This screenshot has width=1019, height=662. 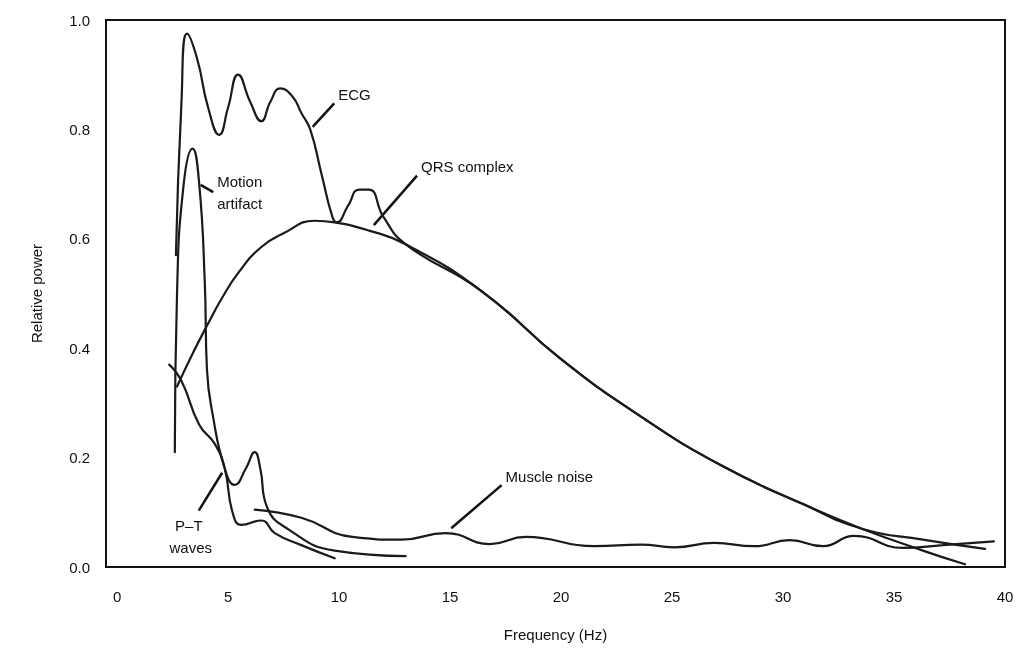 What do you see at coordinates (36, 293) in the screenshot?
I see `y-axis-title: Relative power` at bounding box center [36, 293].